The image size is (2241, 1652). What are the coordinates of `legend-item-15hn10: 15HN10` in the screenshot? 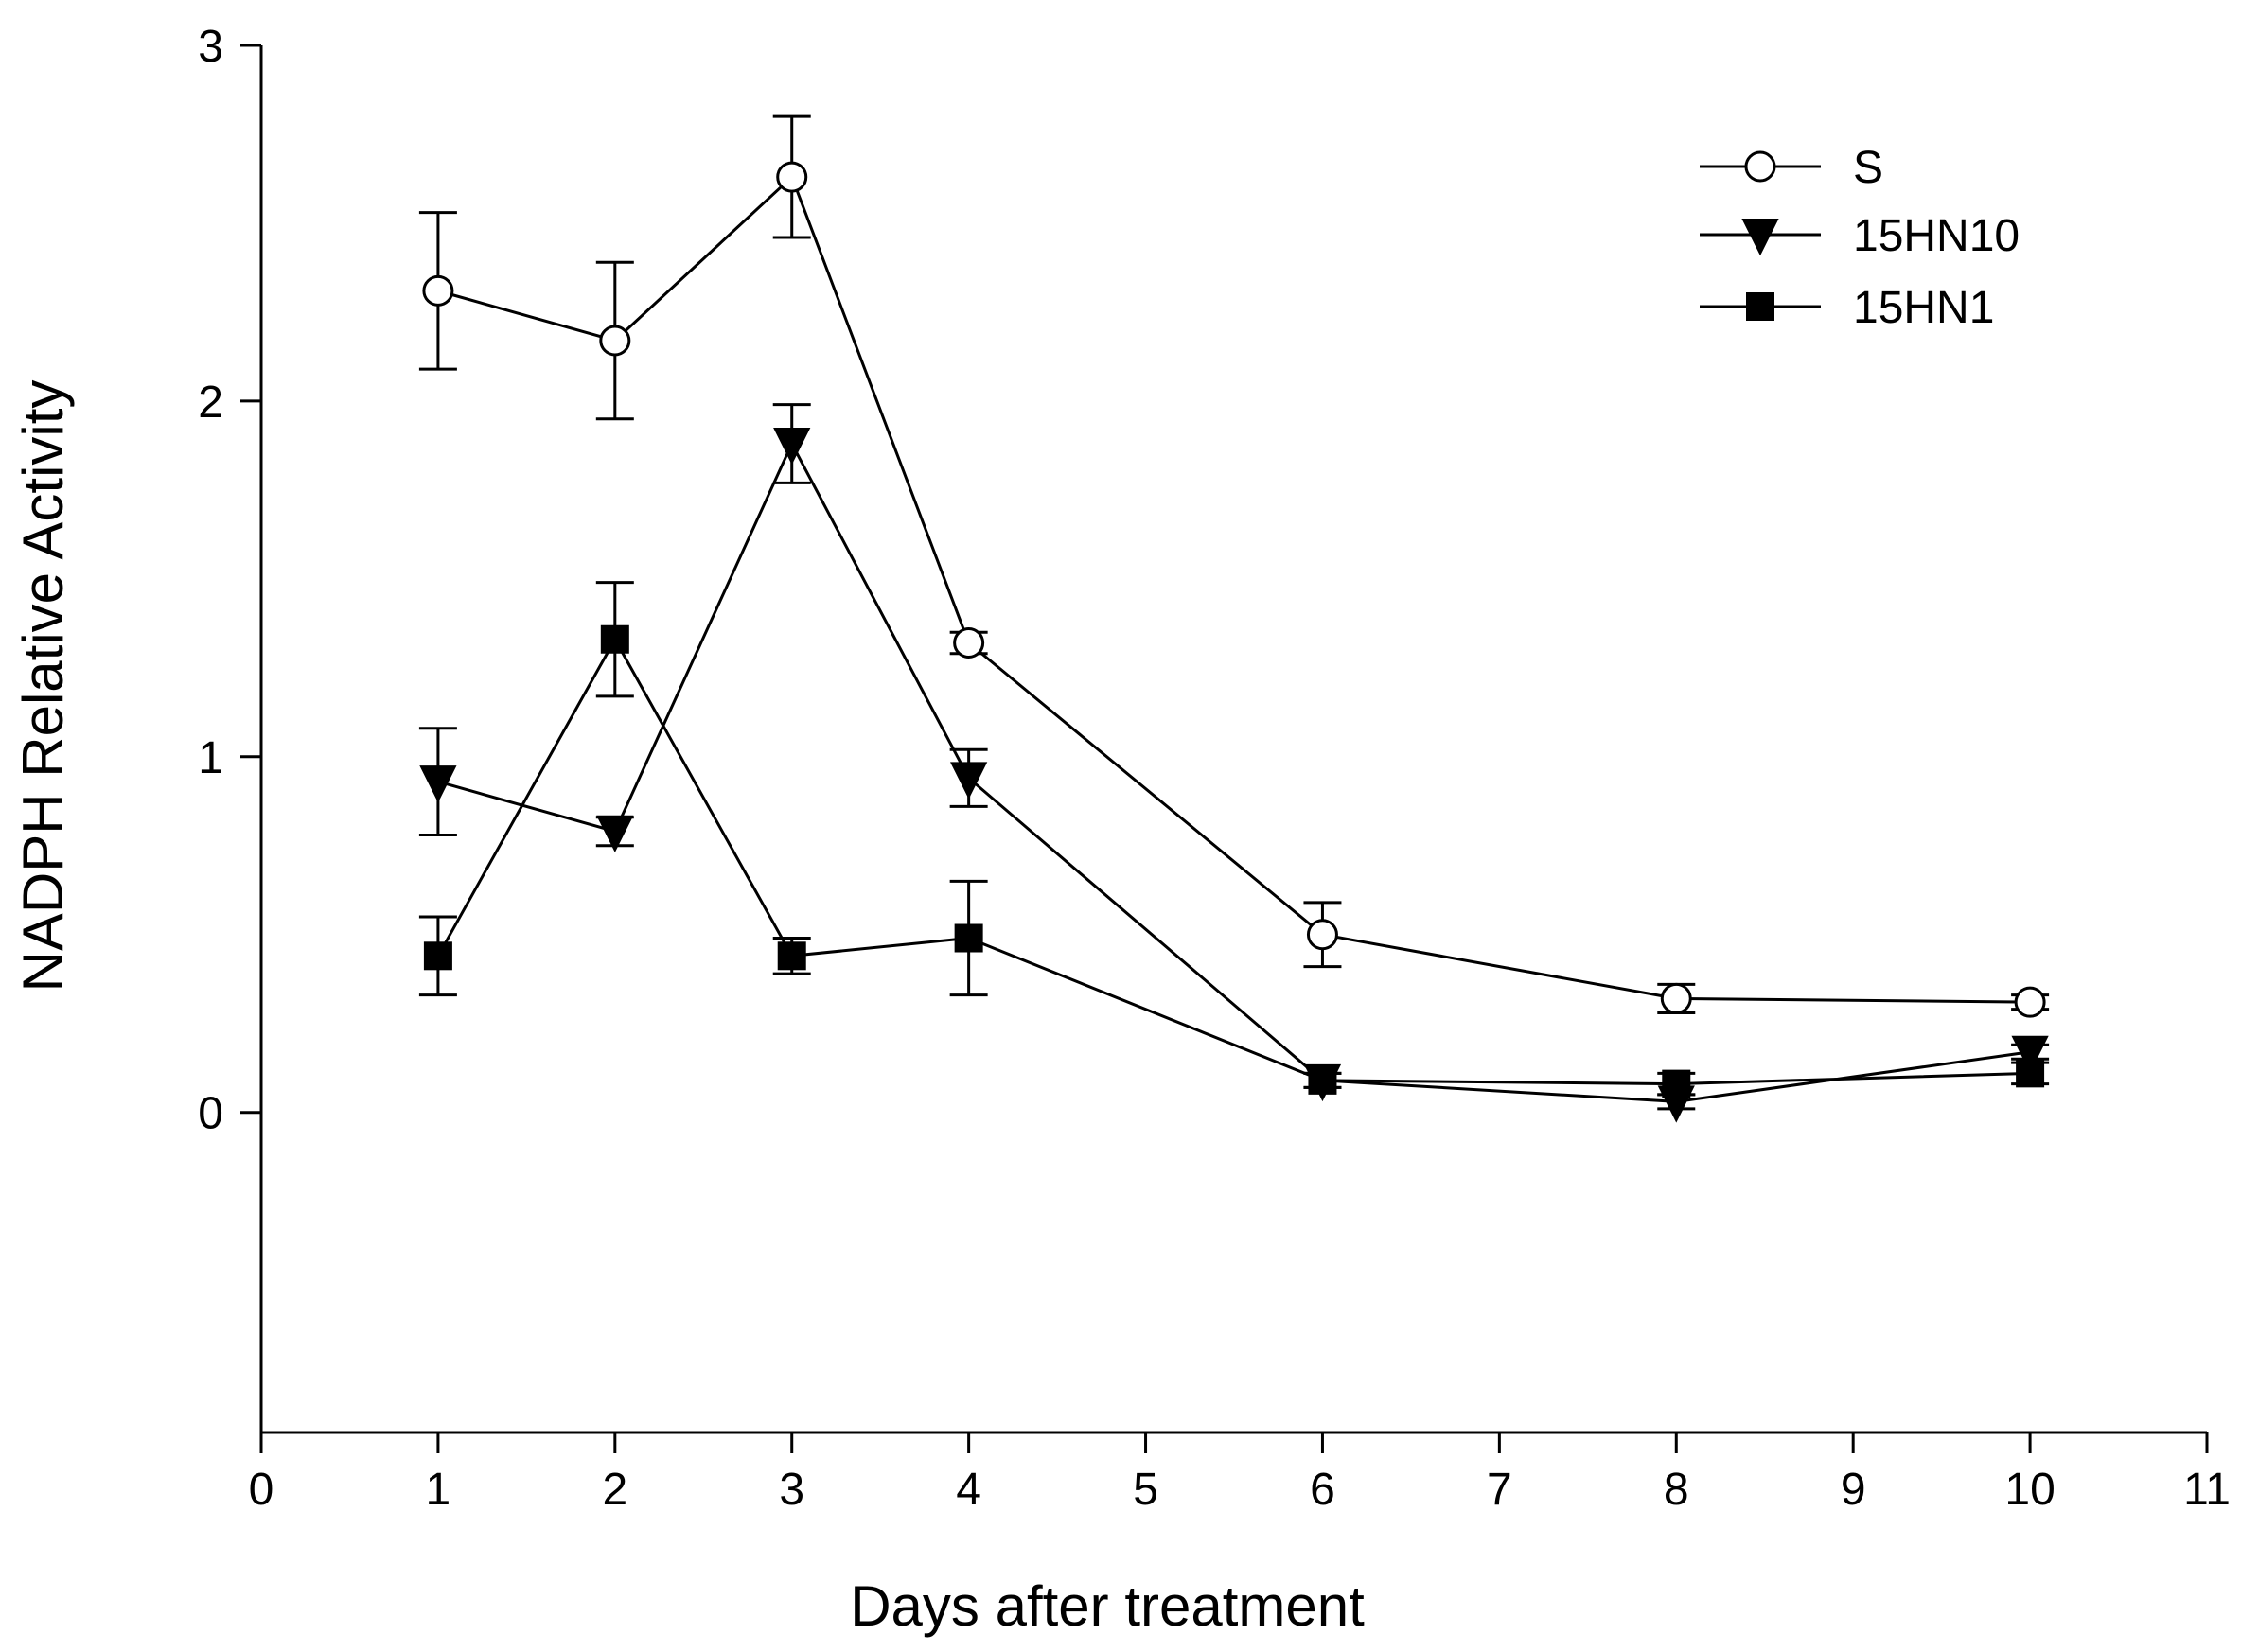 It's located at (1860, 236).